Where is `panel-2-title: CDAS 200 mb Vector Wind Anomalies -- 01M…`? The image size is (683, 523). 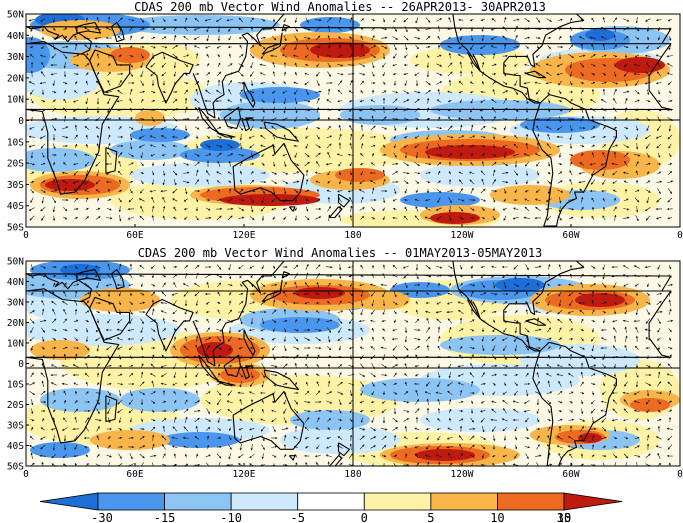
panel-2-title: CDAS 200 mb Vector Wind Anomalies -- 01M… is located at coordinates (340, 253).